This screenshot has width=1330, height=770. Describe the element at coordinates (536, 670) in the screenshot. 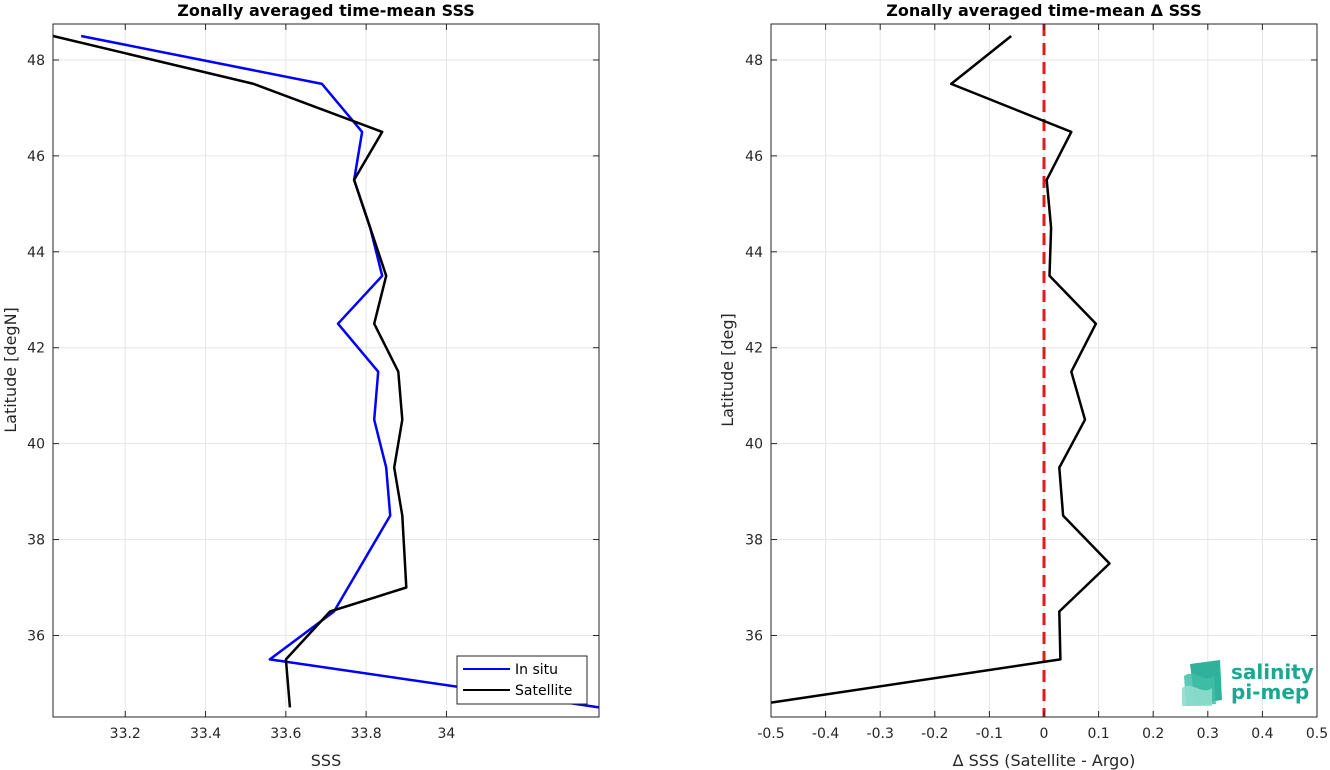

I see `legend-label-in-situ: In situ` at that location.